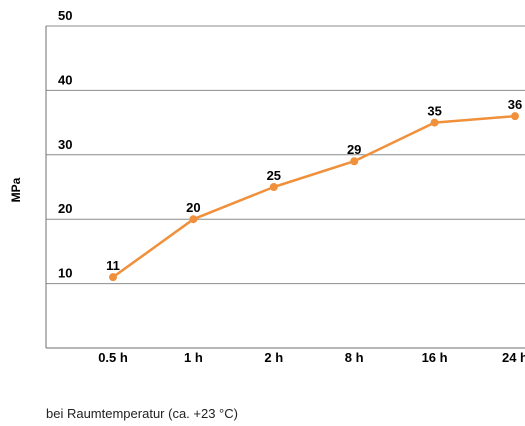 The width and height of the screenshot is (525, 426). Describe the element at coordinates (274, 175) in the screenshot. I see `data-label: 25` at that location.